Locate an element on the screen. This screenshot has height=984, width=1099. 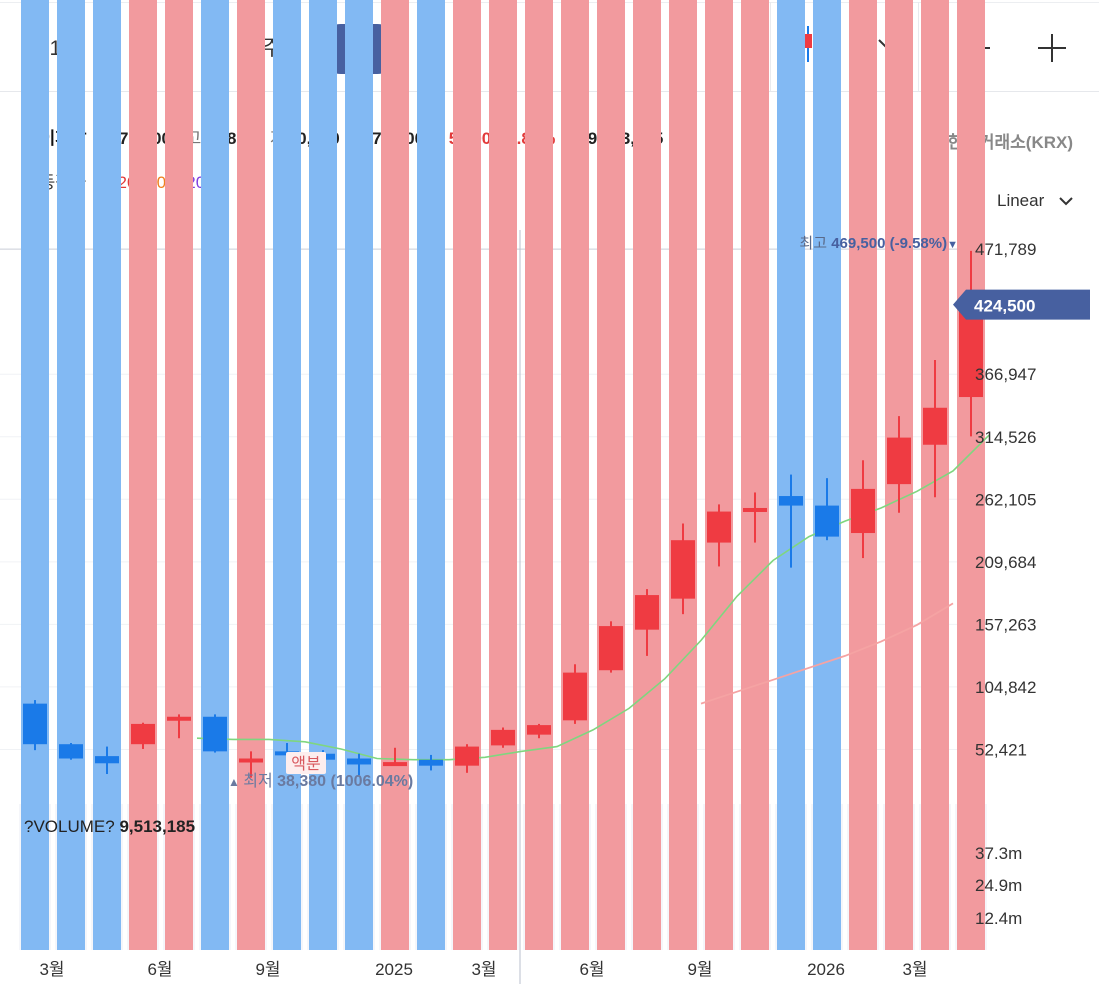
scale-mode-label: Linear is located at coordinates (1021, 200).